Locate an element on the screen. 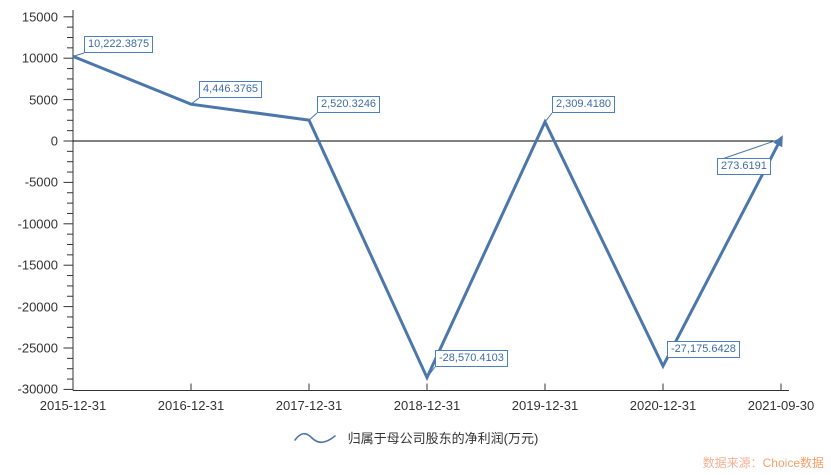  watermark-prefix: 数据来源： is located at coordinates (732, 463).